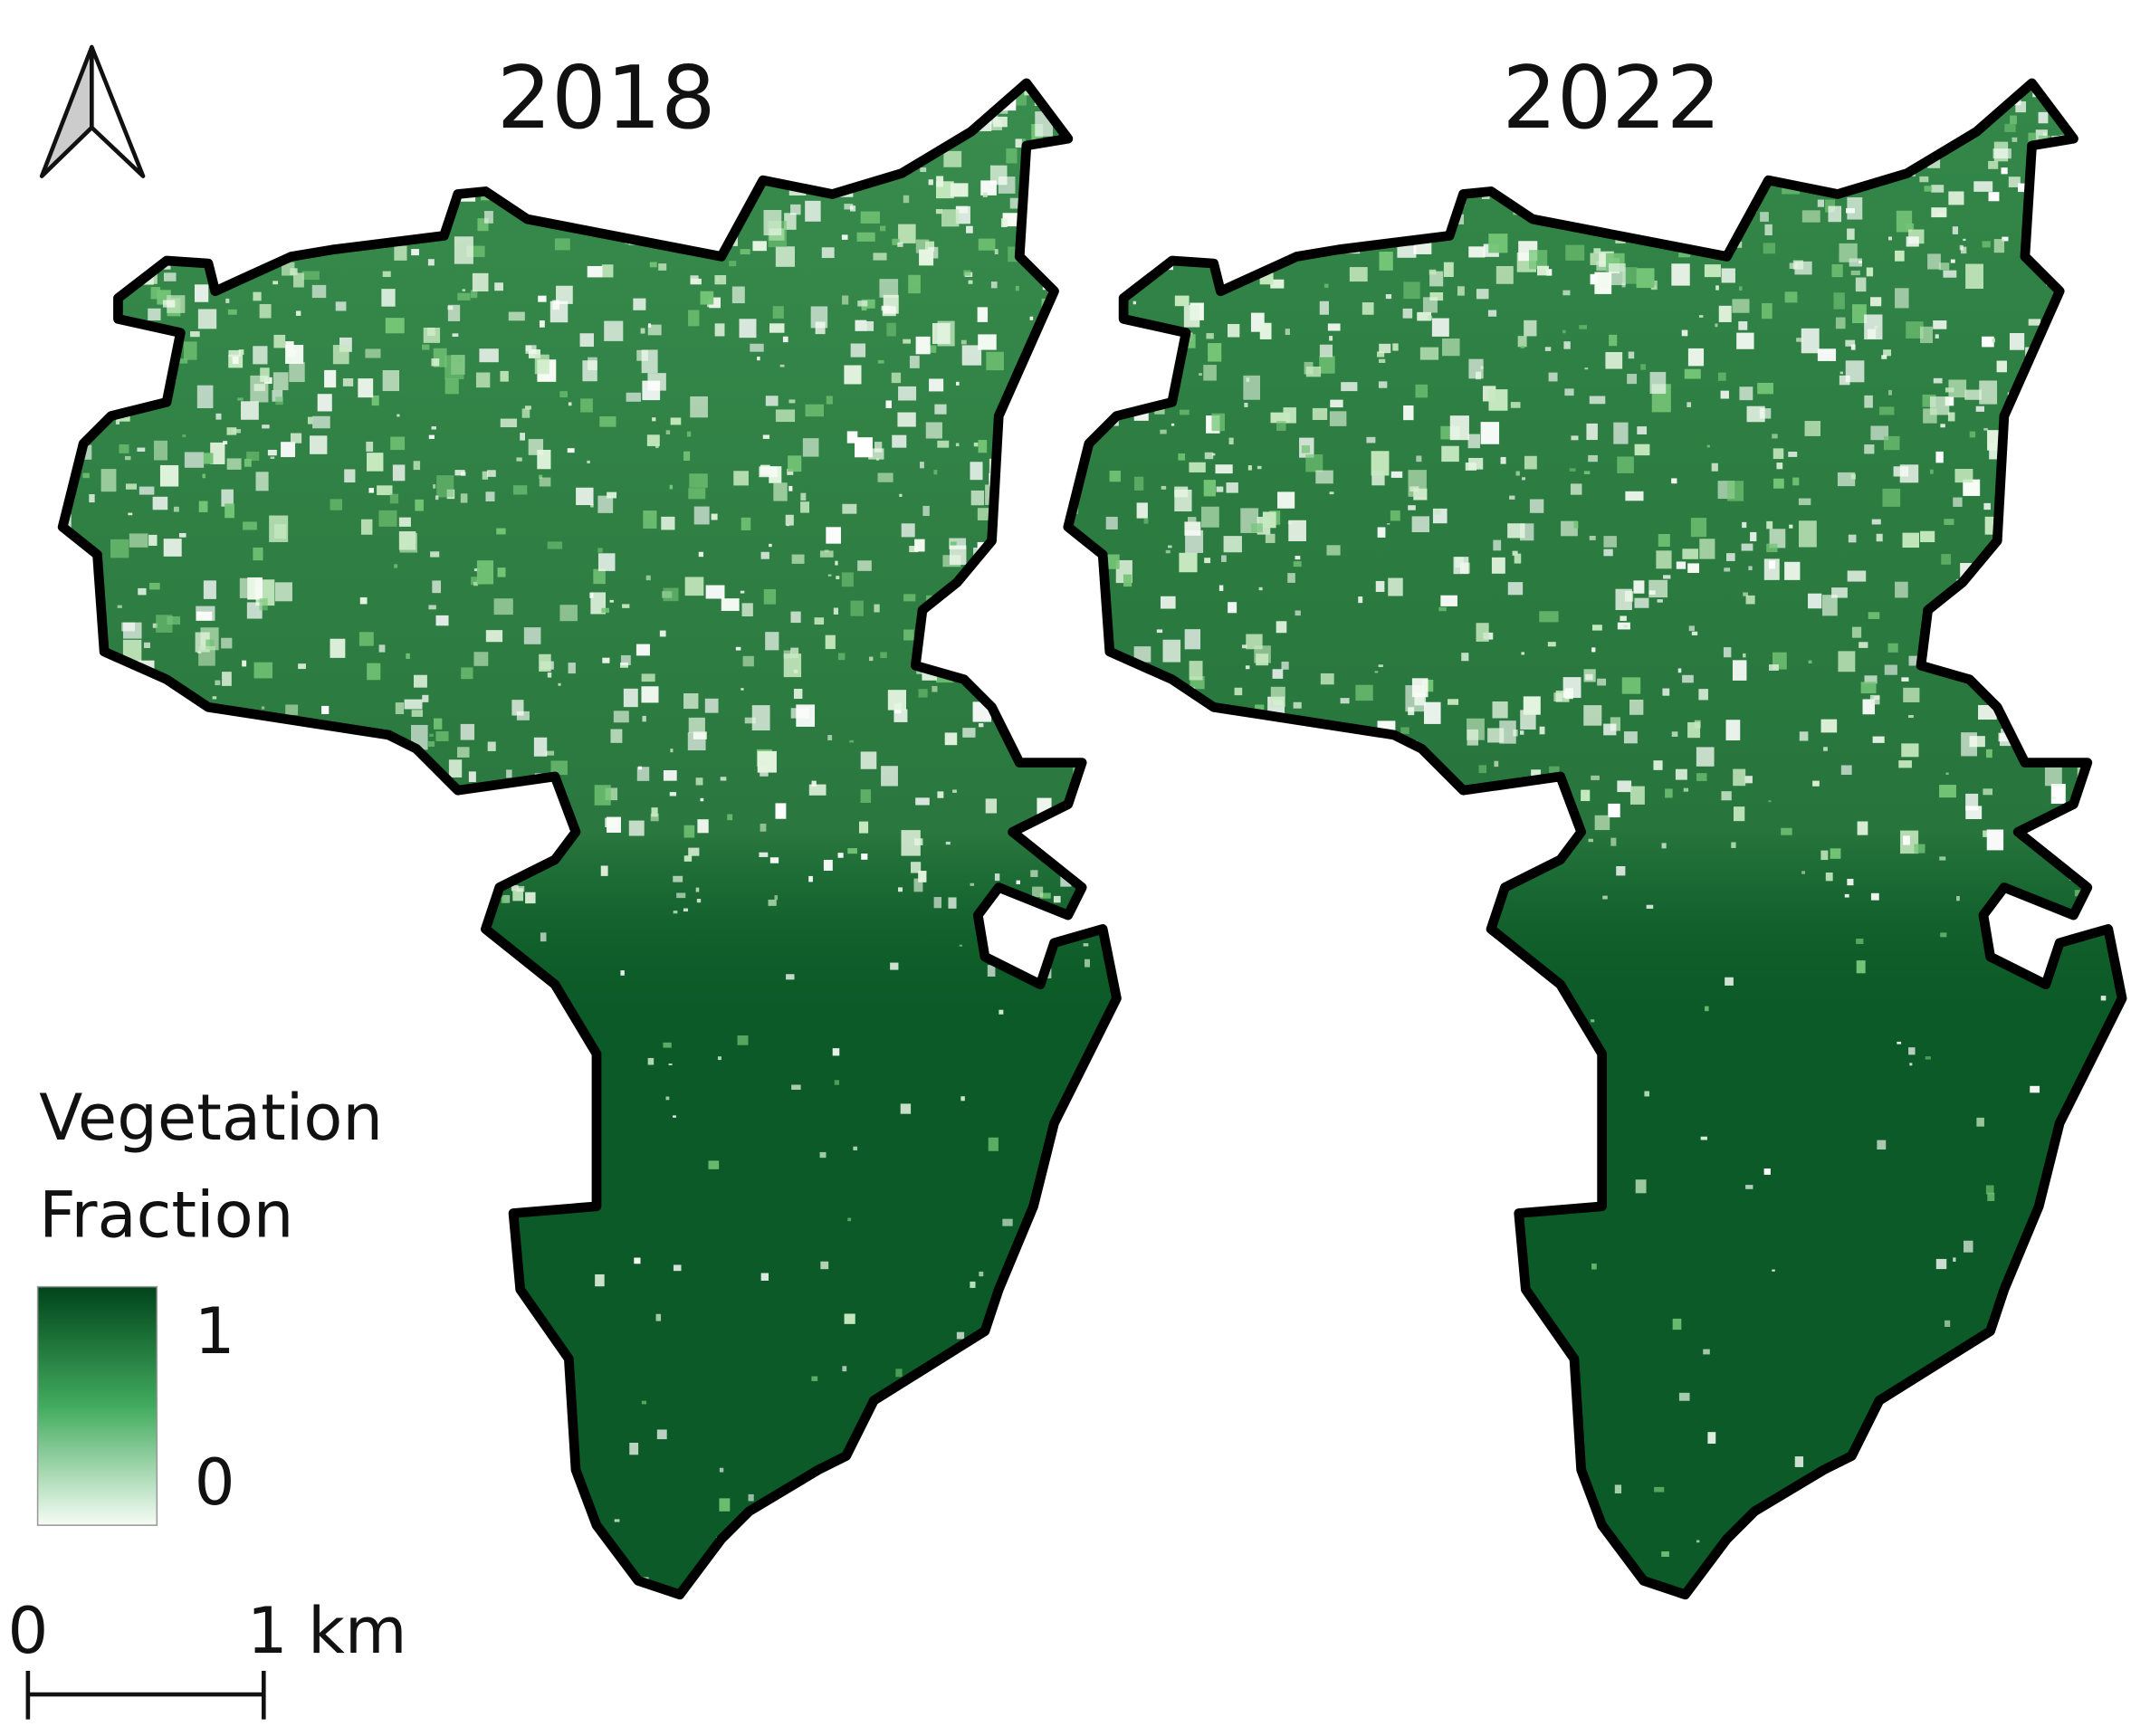 This screenshot has height=1736, width=2150. What do you see at coordinates (606, 98) in the screenshot?
I see `map-title: 2018` at bounding box center [606, 98].